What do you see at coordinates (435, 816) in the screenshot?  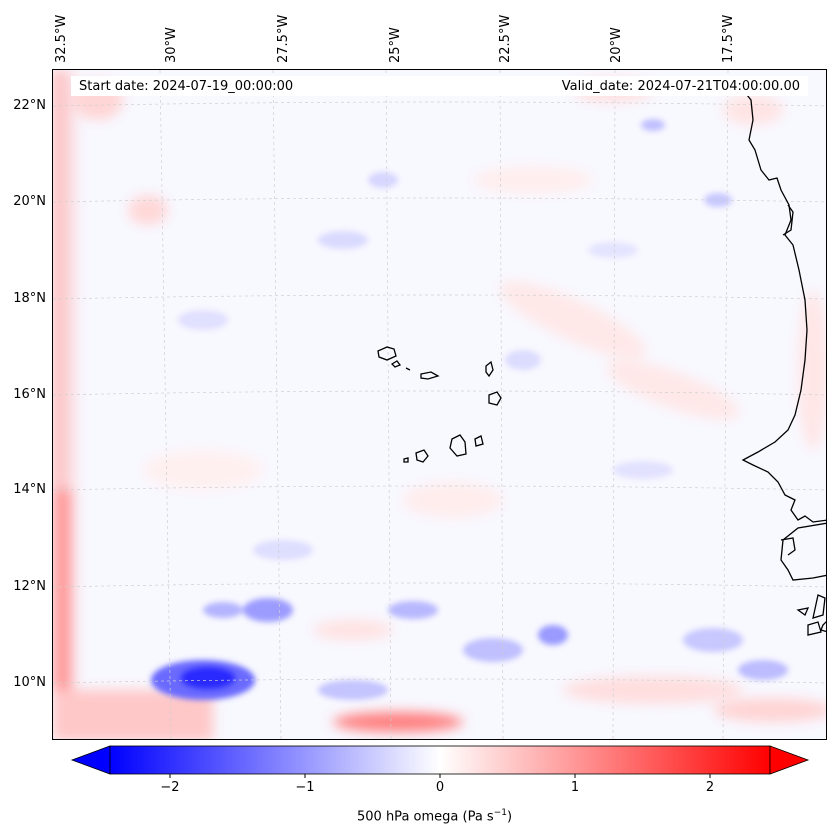 I see `colorbar-label: 500 hPa omega (Pa s−1)` at bounding box center [435, 816].